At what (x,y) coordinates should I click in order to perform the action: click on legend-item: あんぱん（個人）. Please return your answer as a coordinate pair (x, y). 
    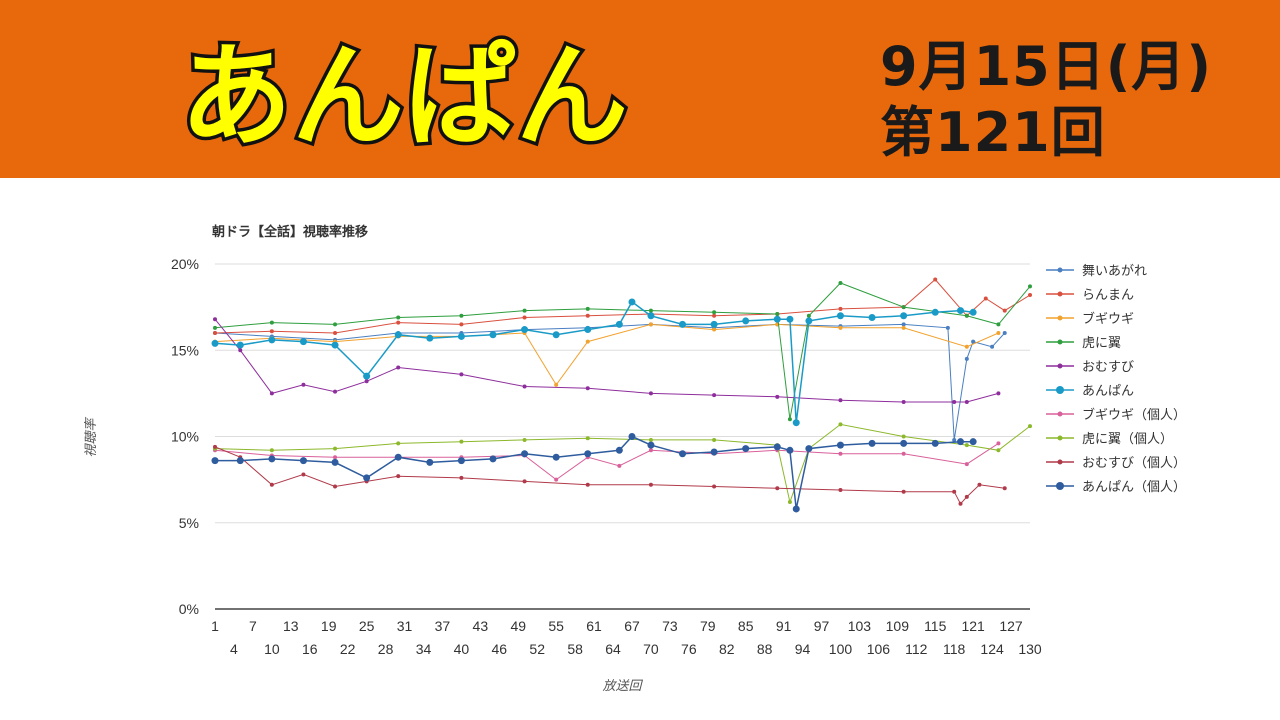
    Looking at the image, I should click on (1116, 487).